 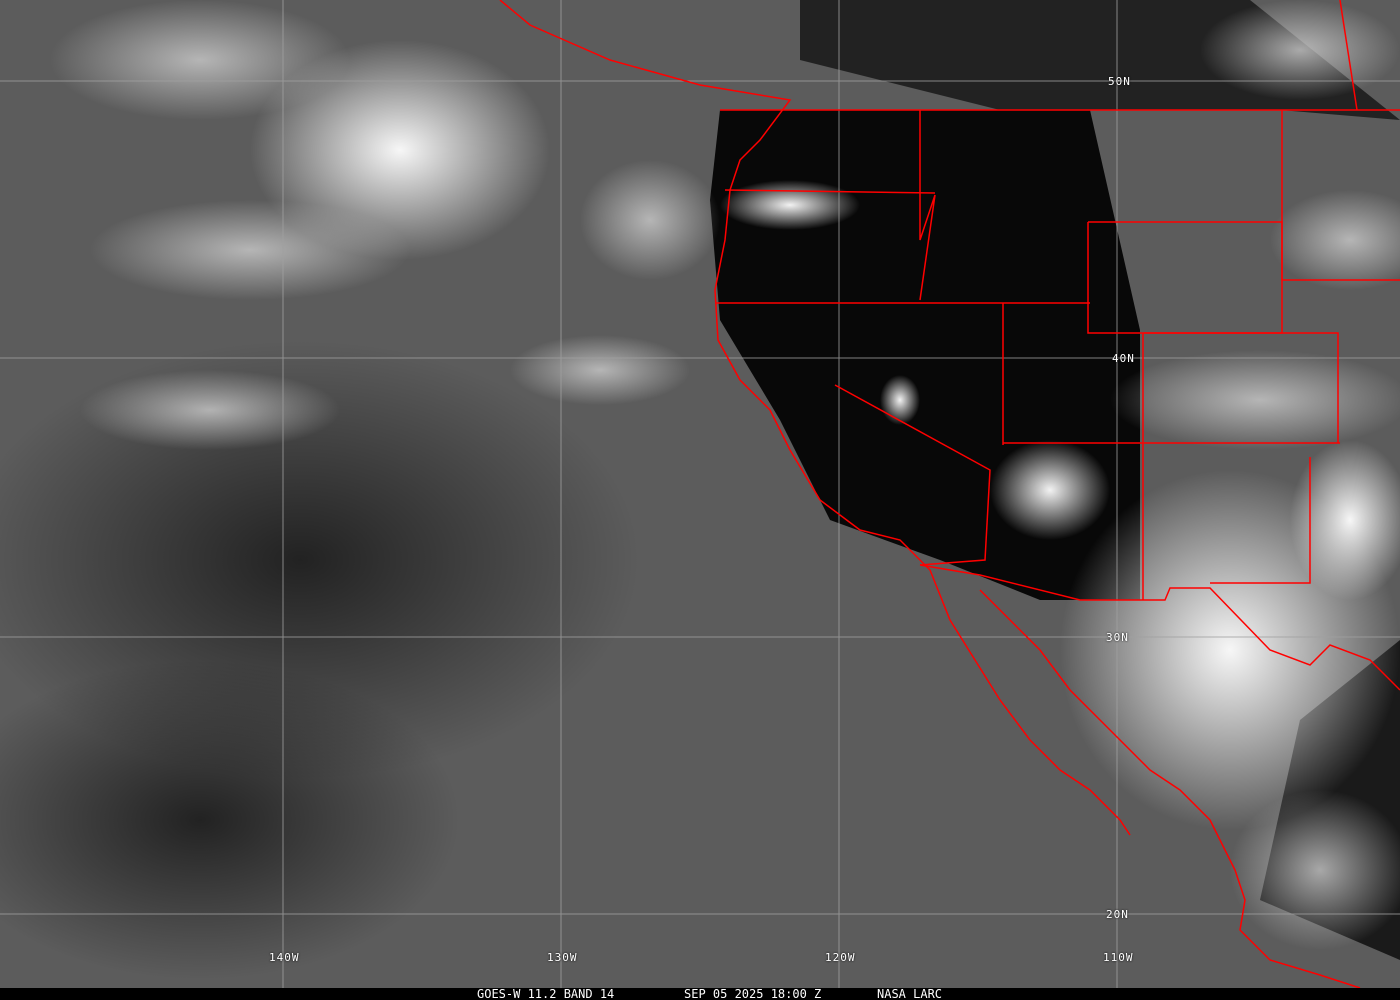 What do you see at coordinates (1260, 520) in the screenshot?
I see `nm-border` at bounding box center [1260, 520].